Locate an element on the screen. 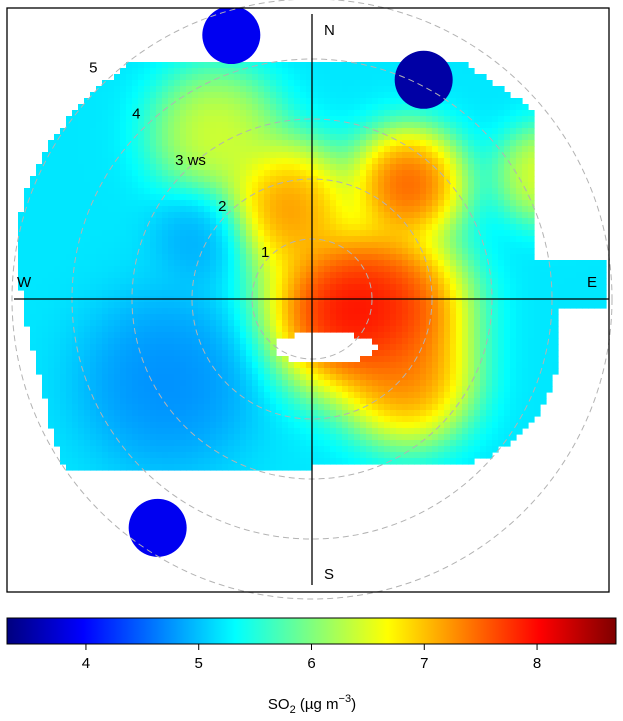  ring-label-4: 4 is located at coordinates (136, 114).